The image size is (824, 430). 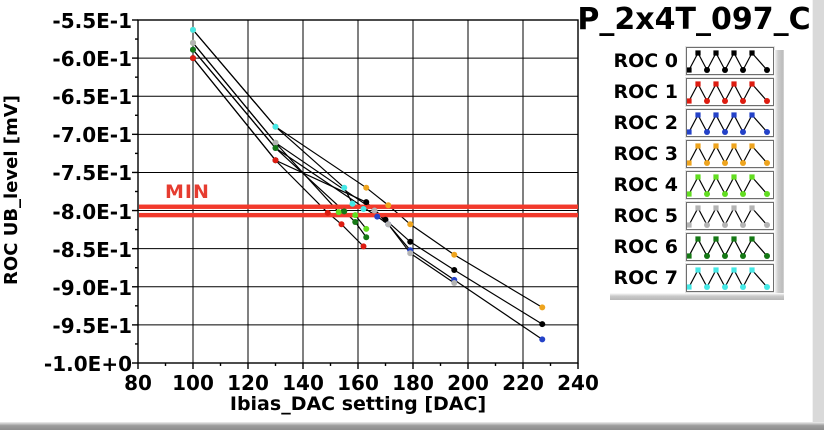 I want to click on x-axis-title: Ibias_DAC setting [DAC], so click(x=358, y=404).